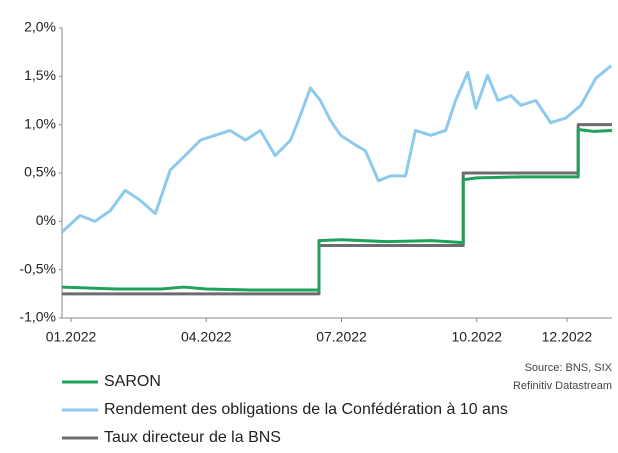 The width and height of the screenshot is (618, 453). Describe the element at coordinates (37, 317) in the screenshot. I see `y-tick-label: -1,0%` at that location.